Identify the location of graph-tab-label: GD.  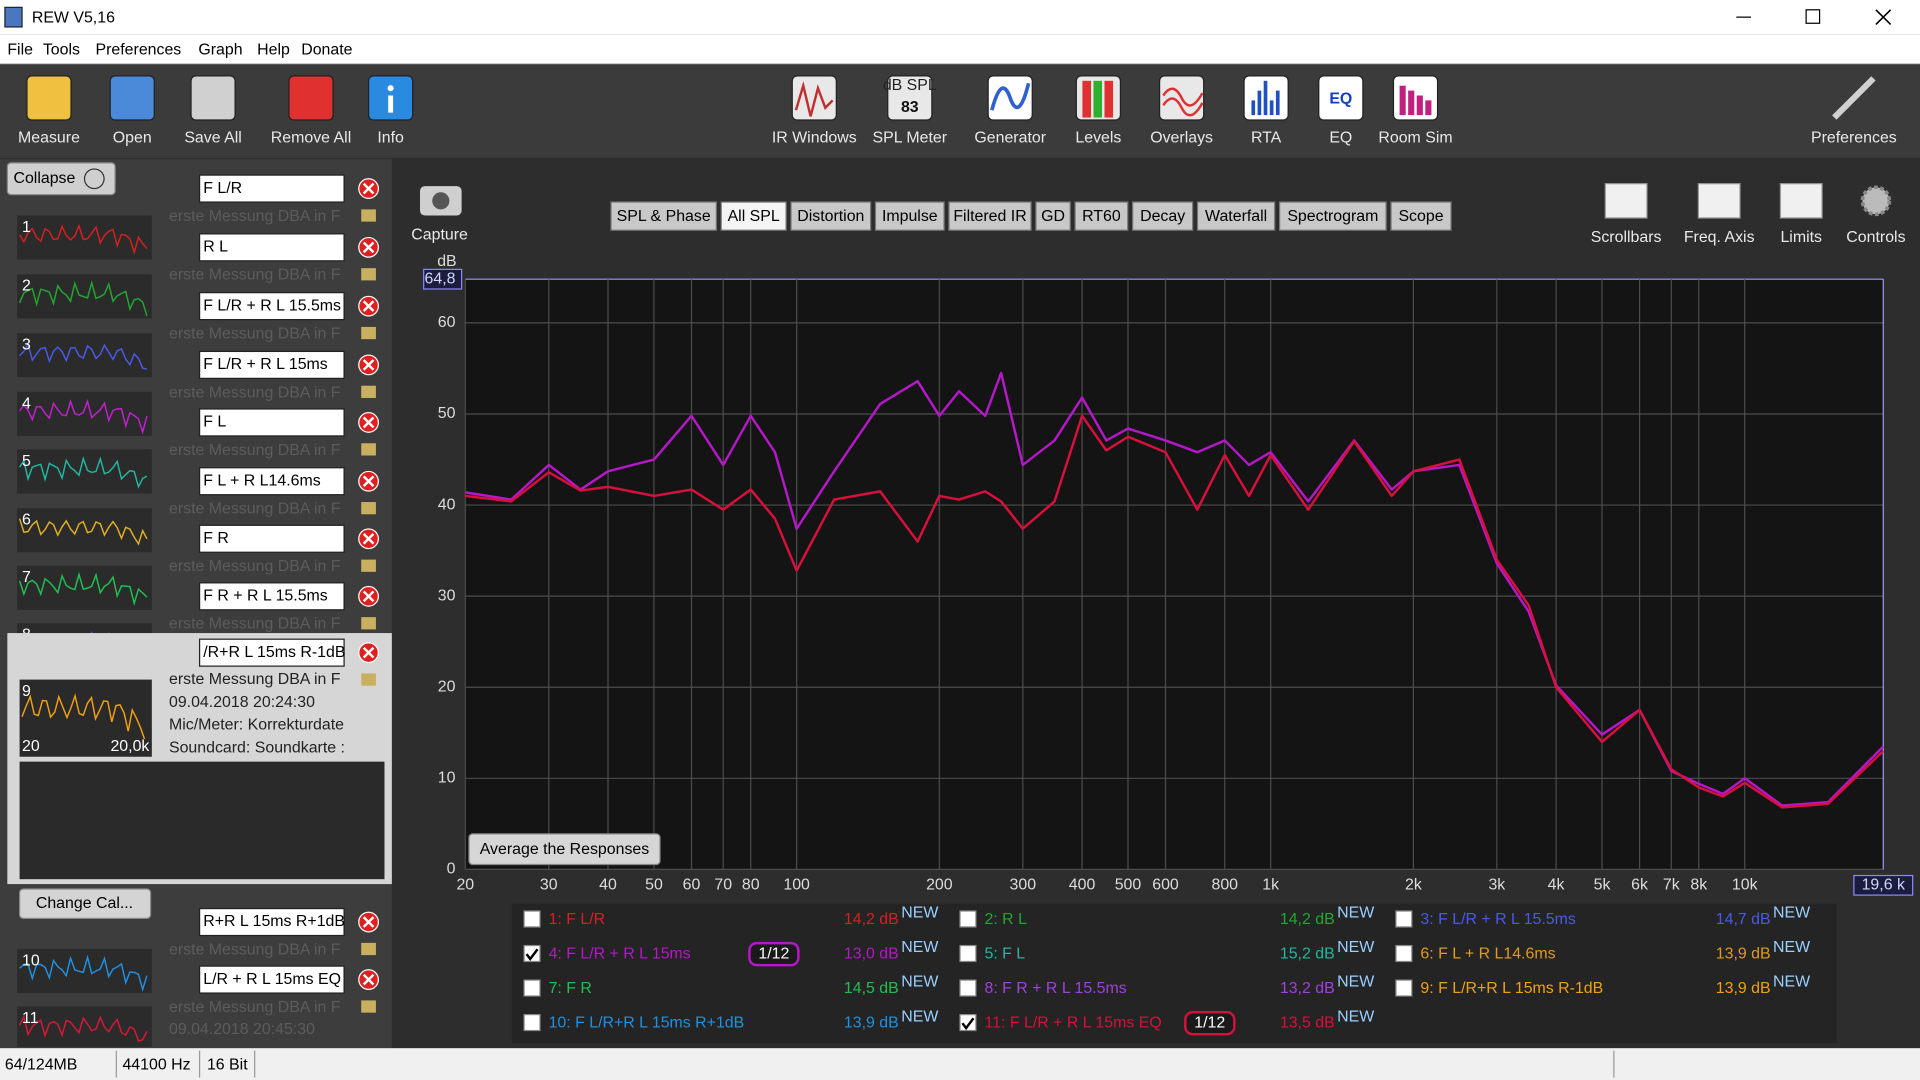
(1053, 216).